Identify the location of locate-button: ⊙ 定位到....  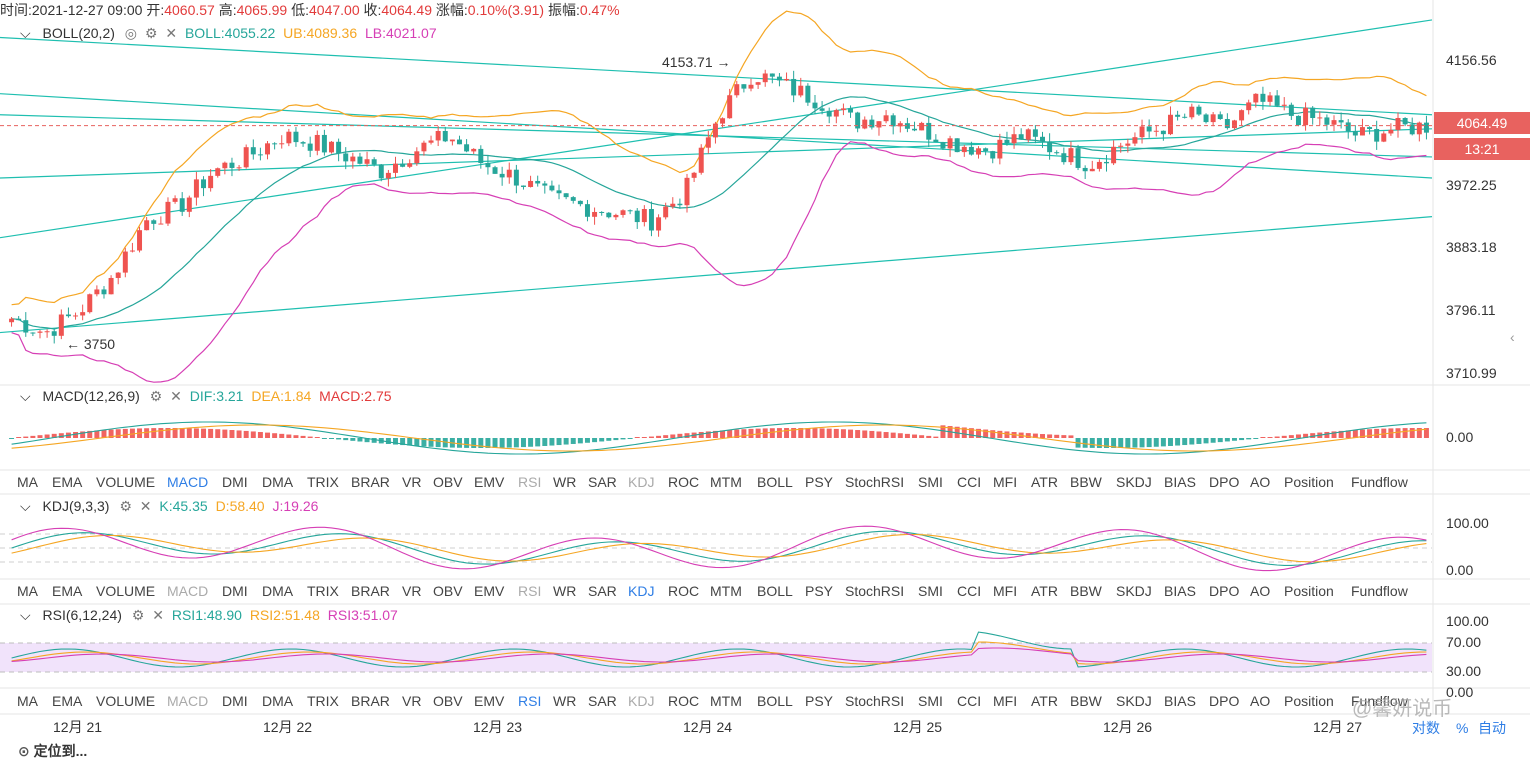
(52, 751).